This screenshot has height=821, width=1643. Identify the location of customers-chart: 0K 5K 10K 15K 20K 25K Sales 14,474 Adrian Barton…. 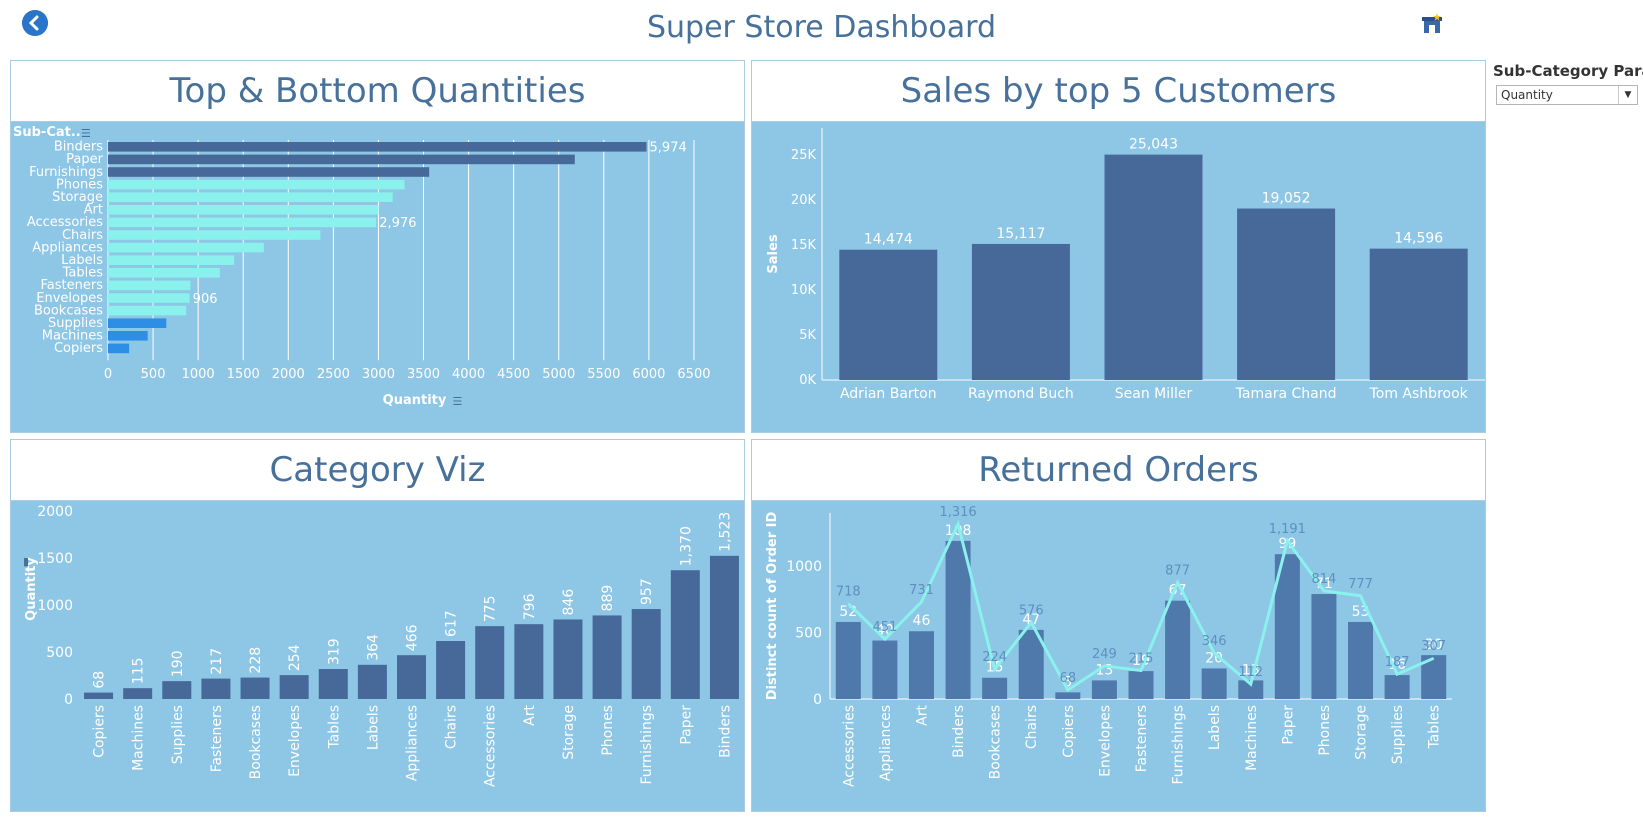
(1125, 265).